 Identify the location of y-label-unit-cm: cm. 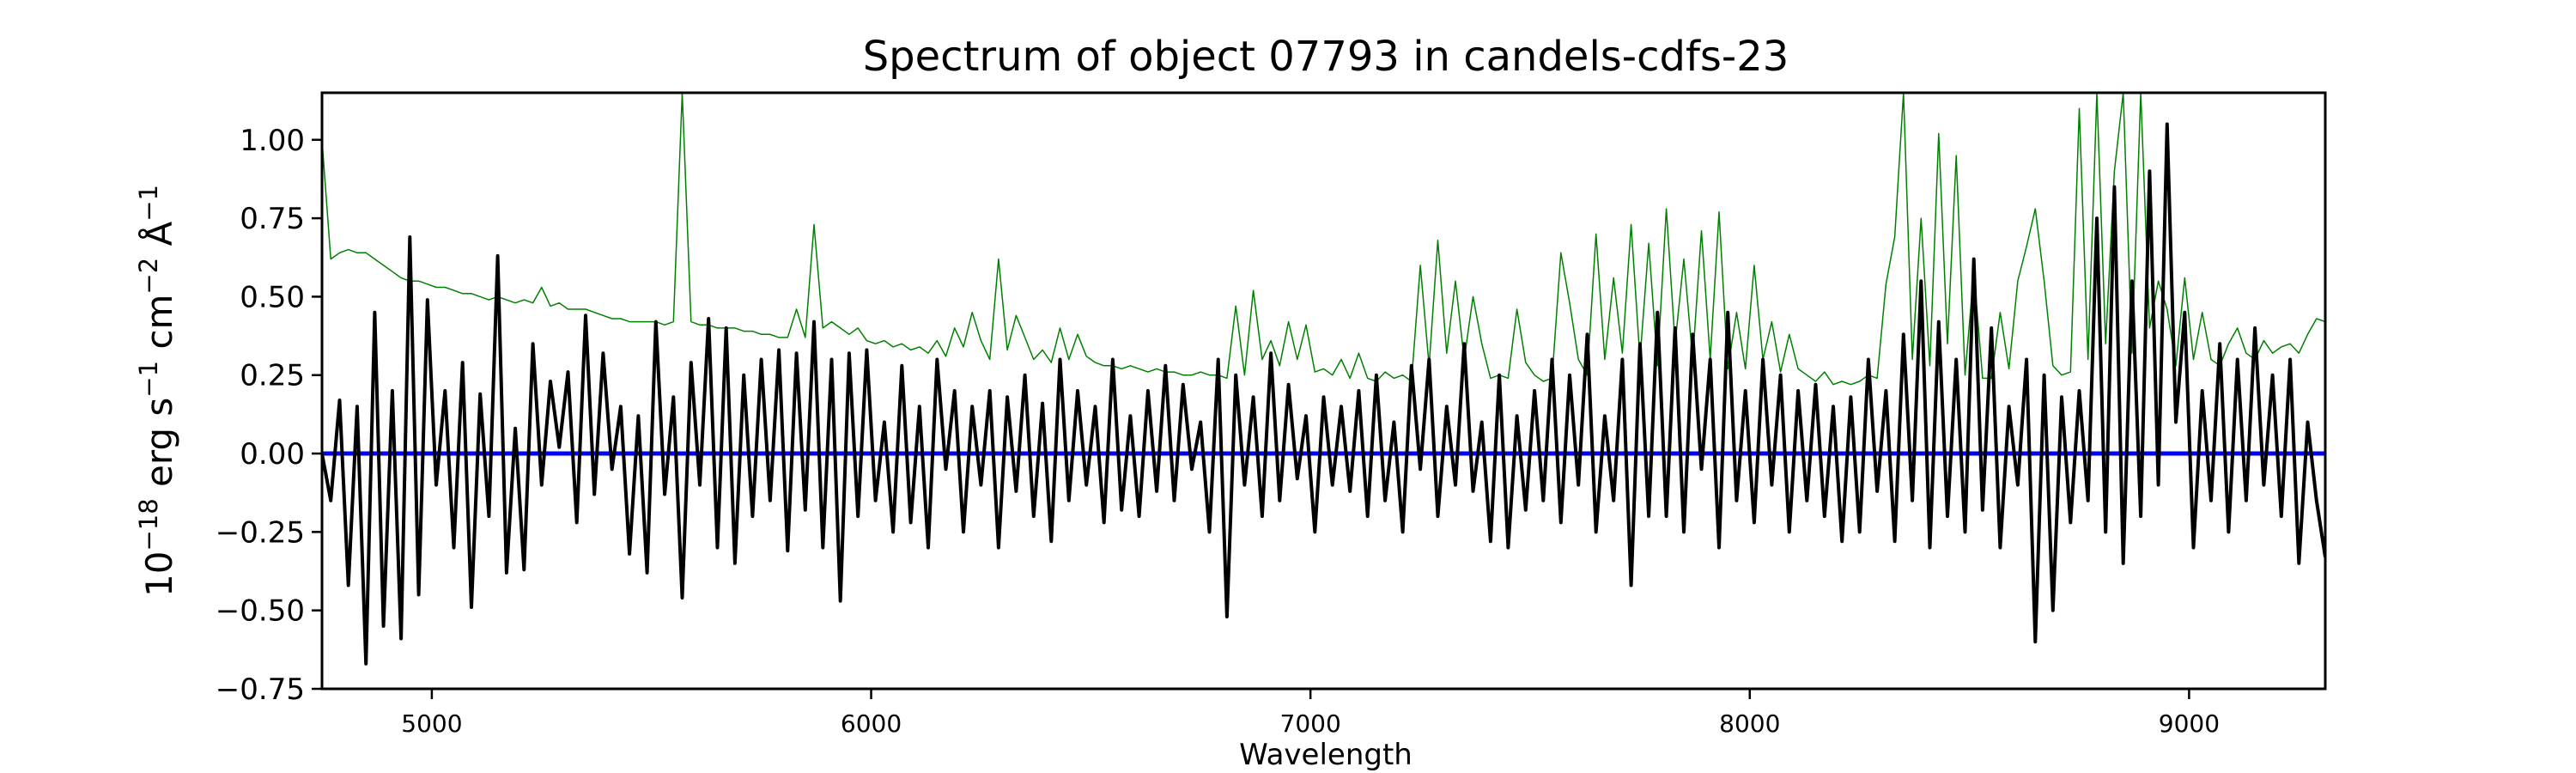
(159, 328).